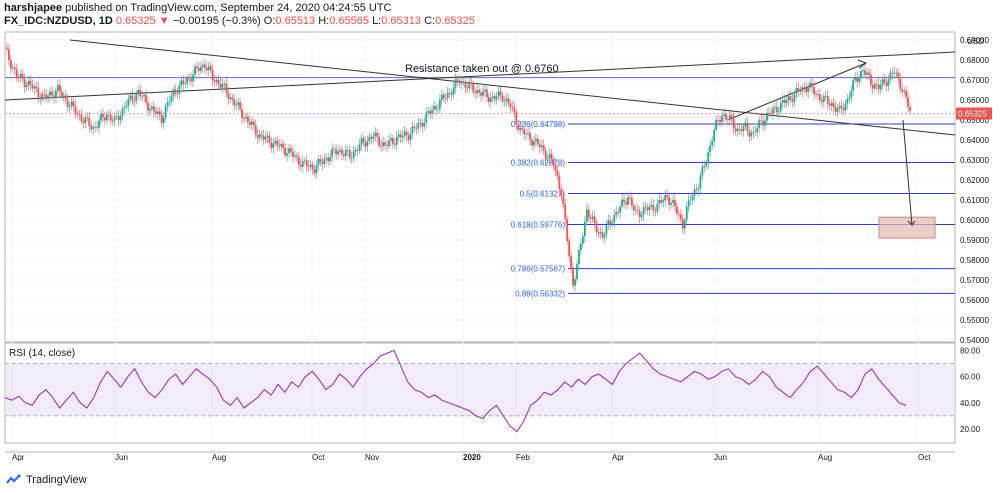  Describe the element at coordinates (974, 300) in the screenshot. I see `price-tick-label: 0.56000` at that location.